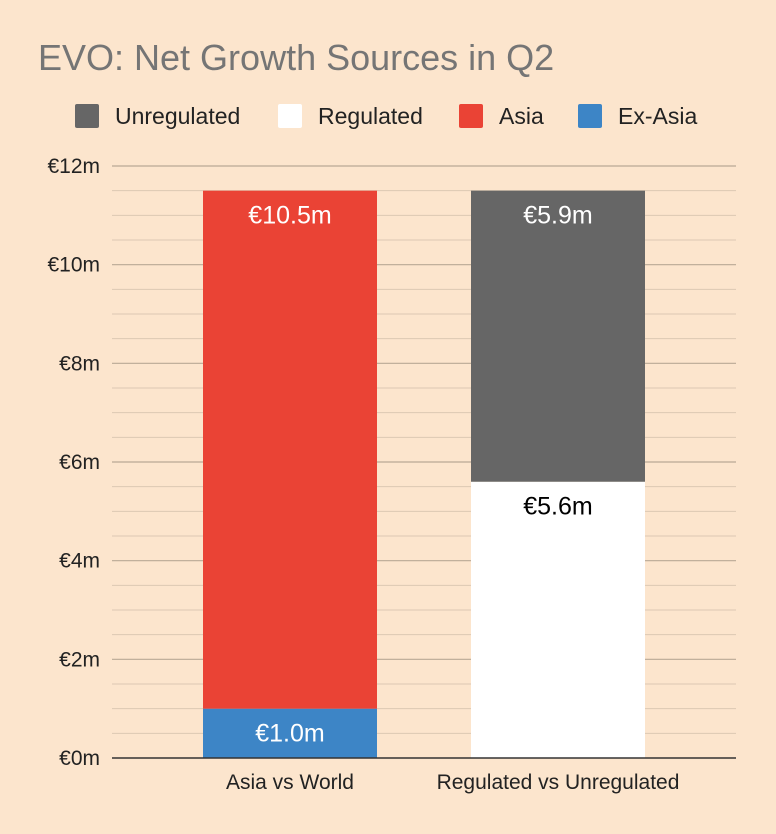 The height and width of the screenshot is (834, 776). What do you see at coordinates (558, 782) in the screenshot?
I see `x-category-label: Regulated vs Unregulated` at bounding box center [558, 782].